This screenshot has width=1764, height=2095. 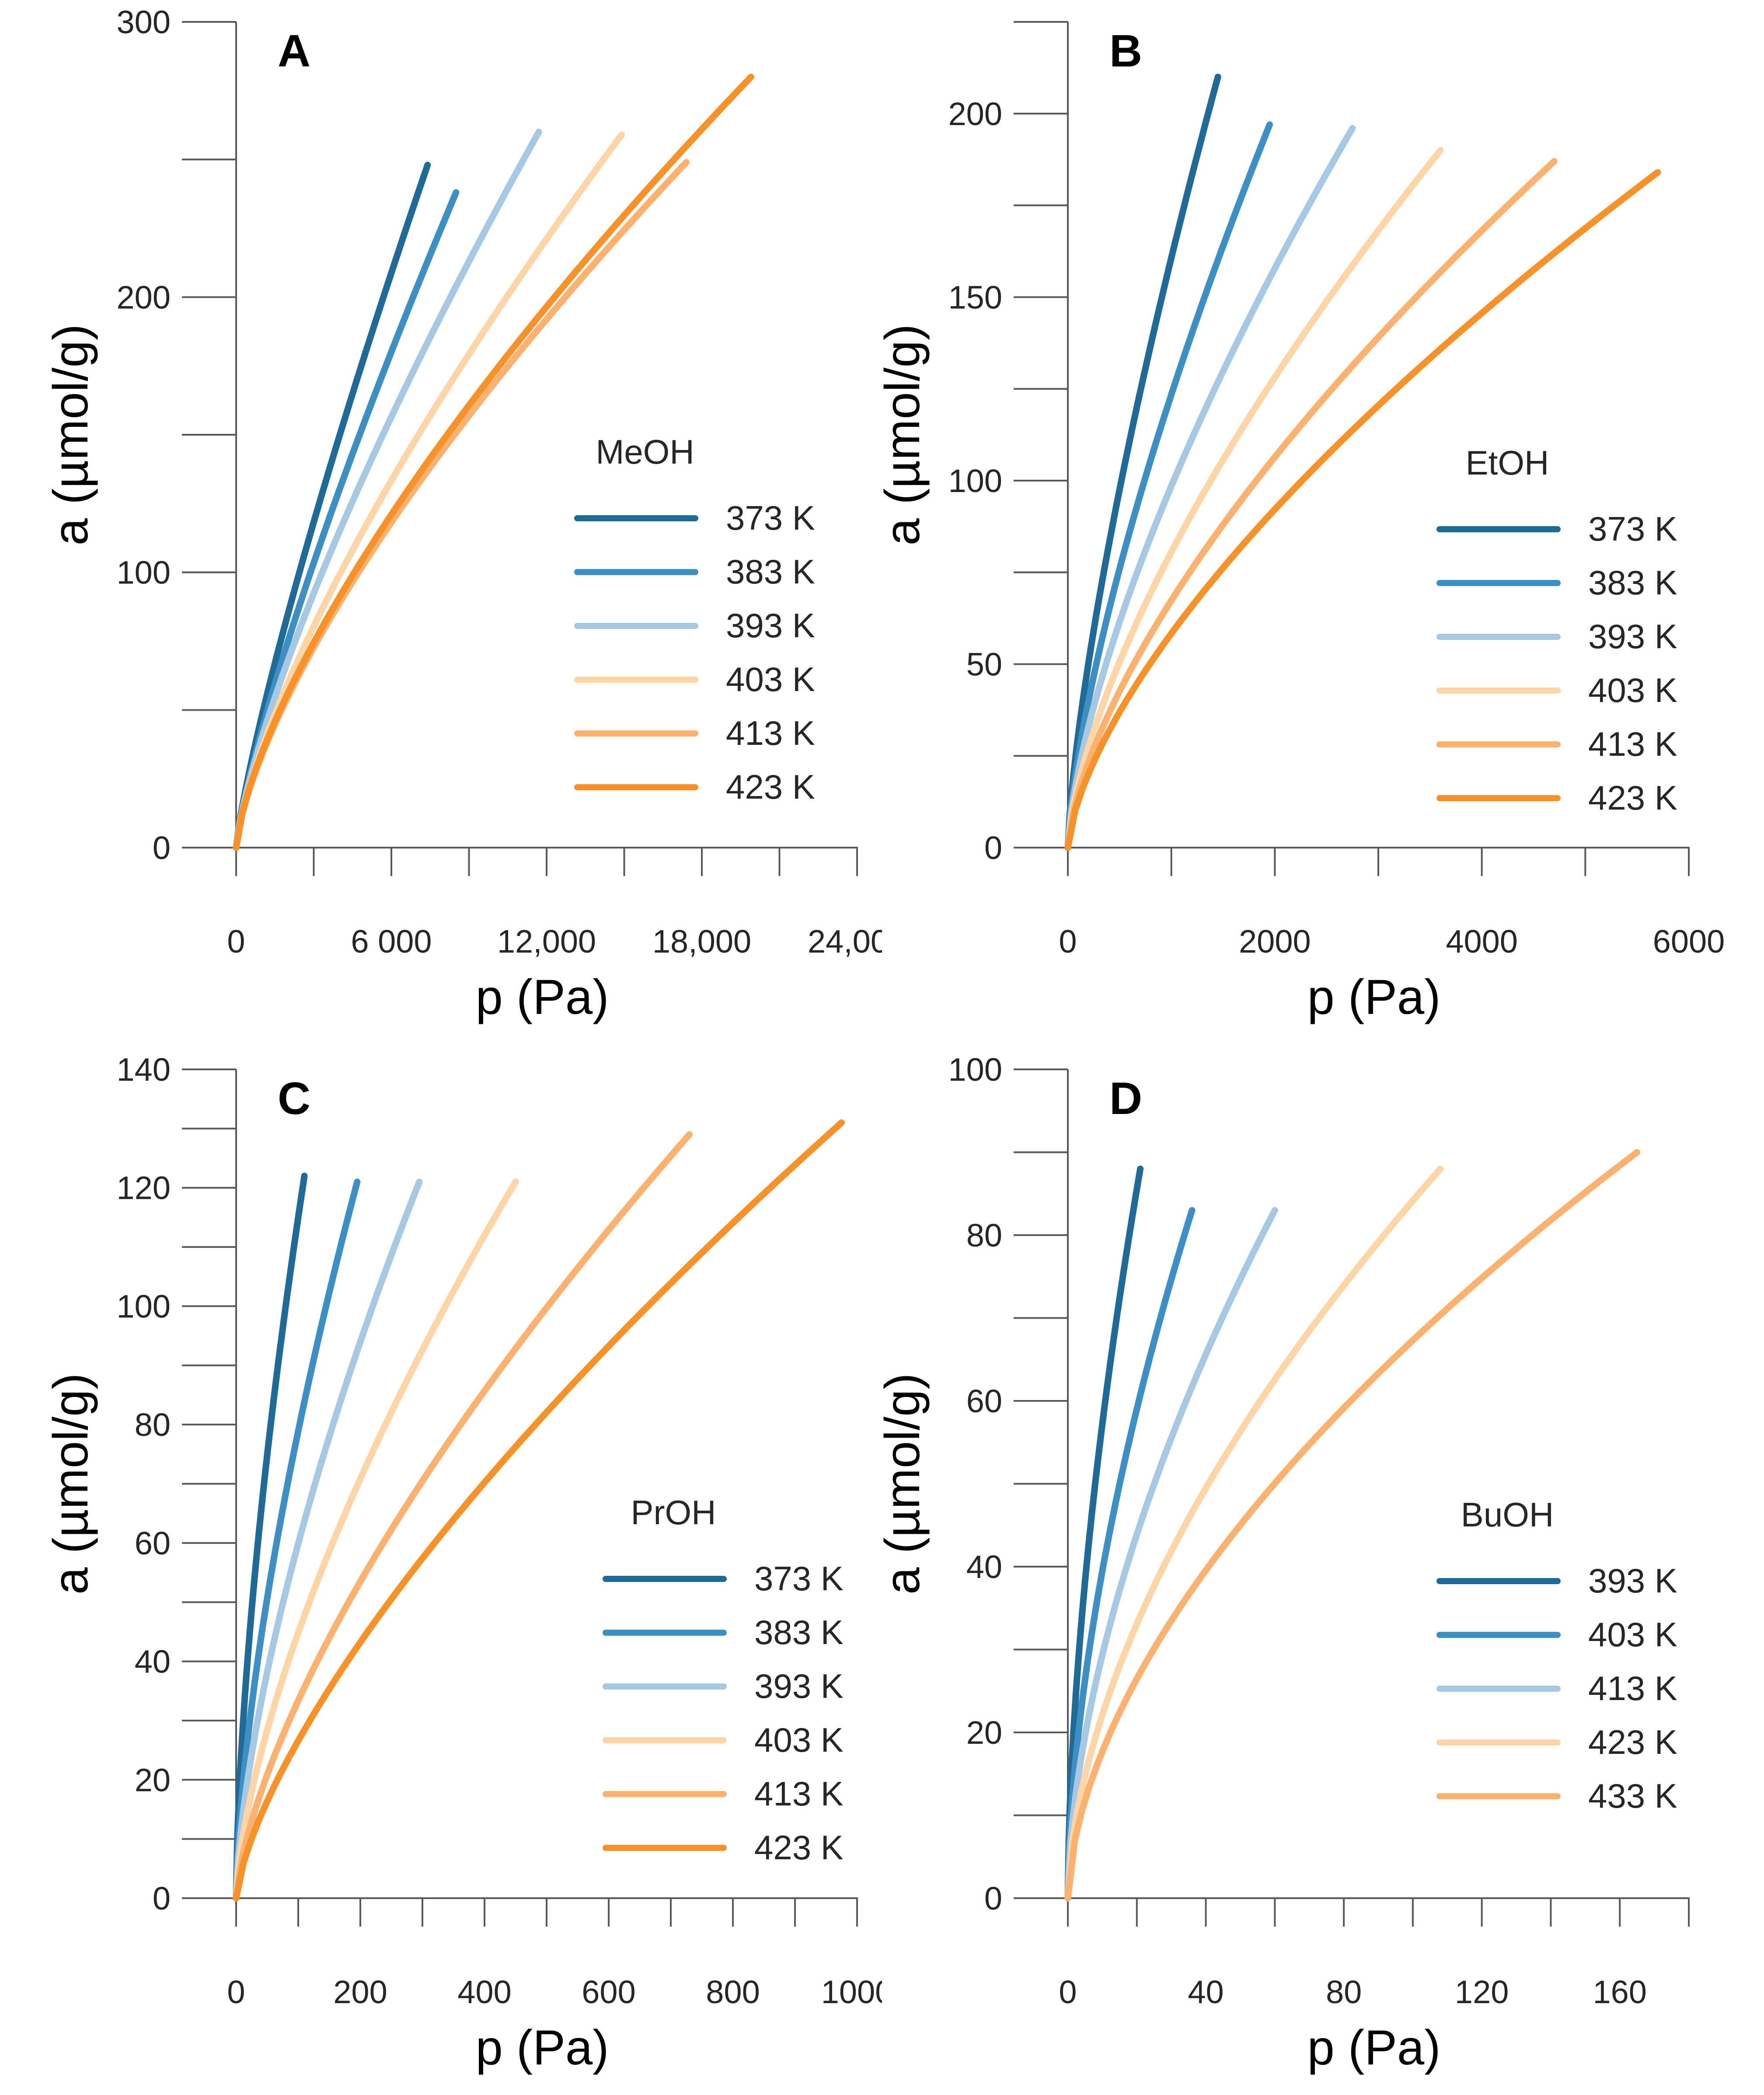 I want to click on legend-title: EtOH, so click(x=1507, y=462).